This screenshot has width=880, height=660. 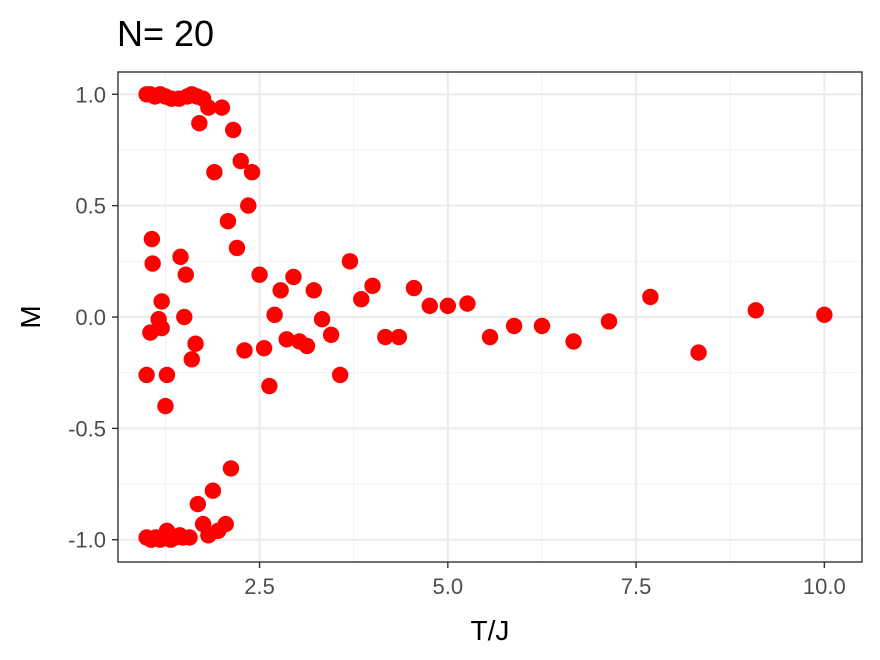 What do you see at coordinates (490, 630) in the screenshot?
I see `x-axis-title: T/J` at bounding box center [490, 630].